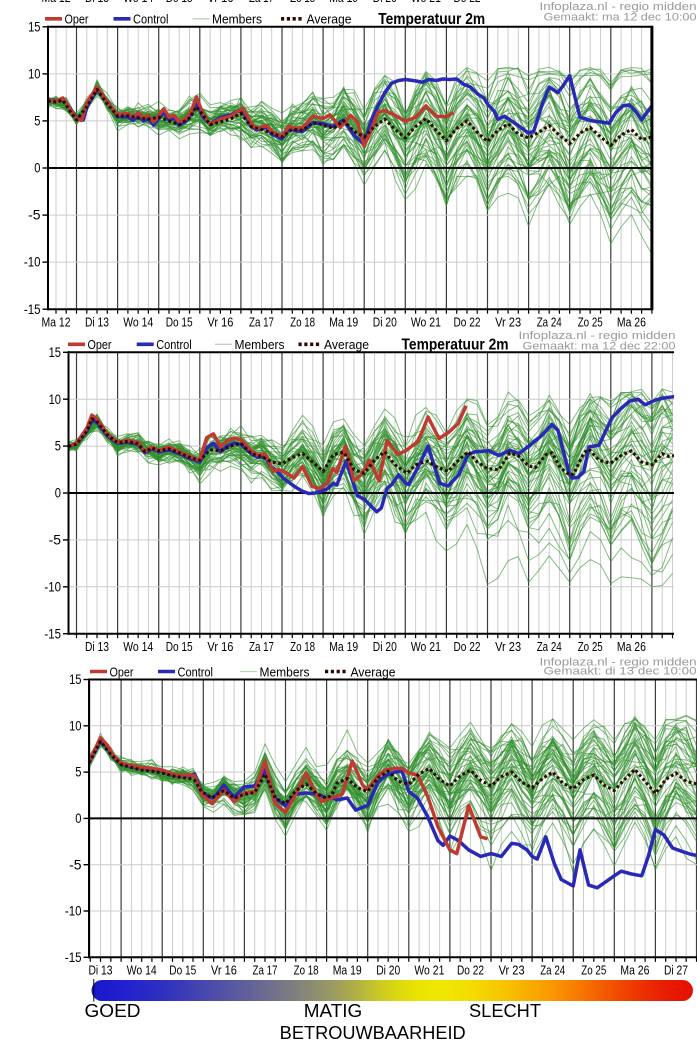  Describe the element at coordinates (676, 970) in the screenshot. I see `svg-text: Di 27` at that location.